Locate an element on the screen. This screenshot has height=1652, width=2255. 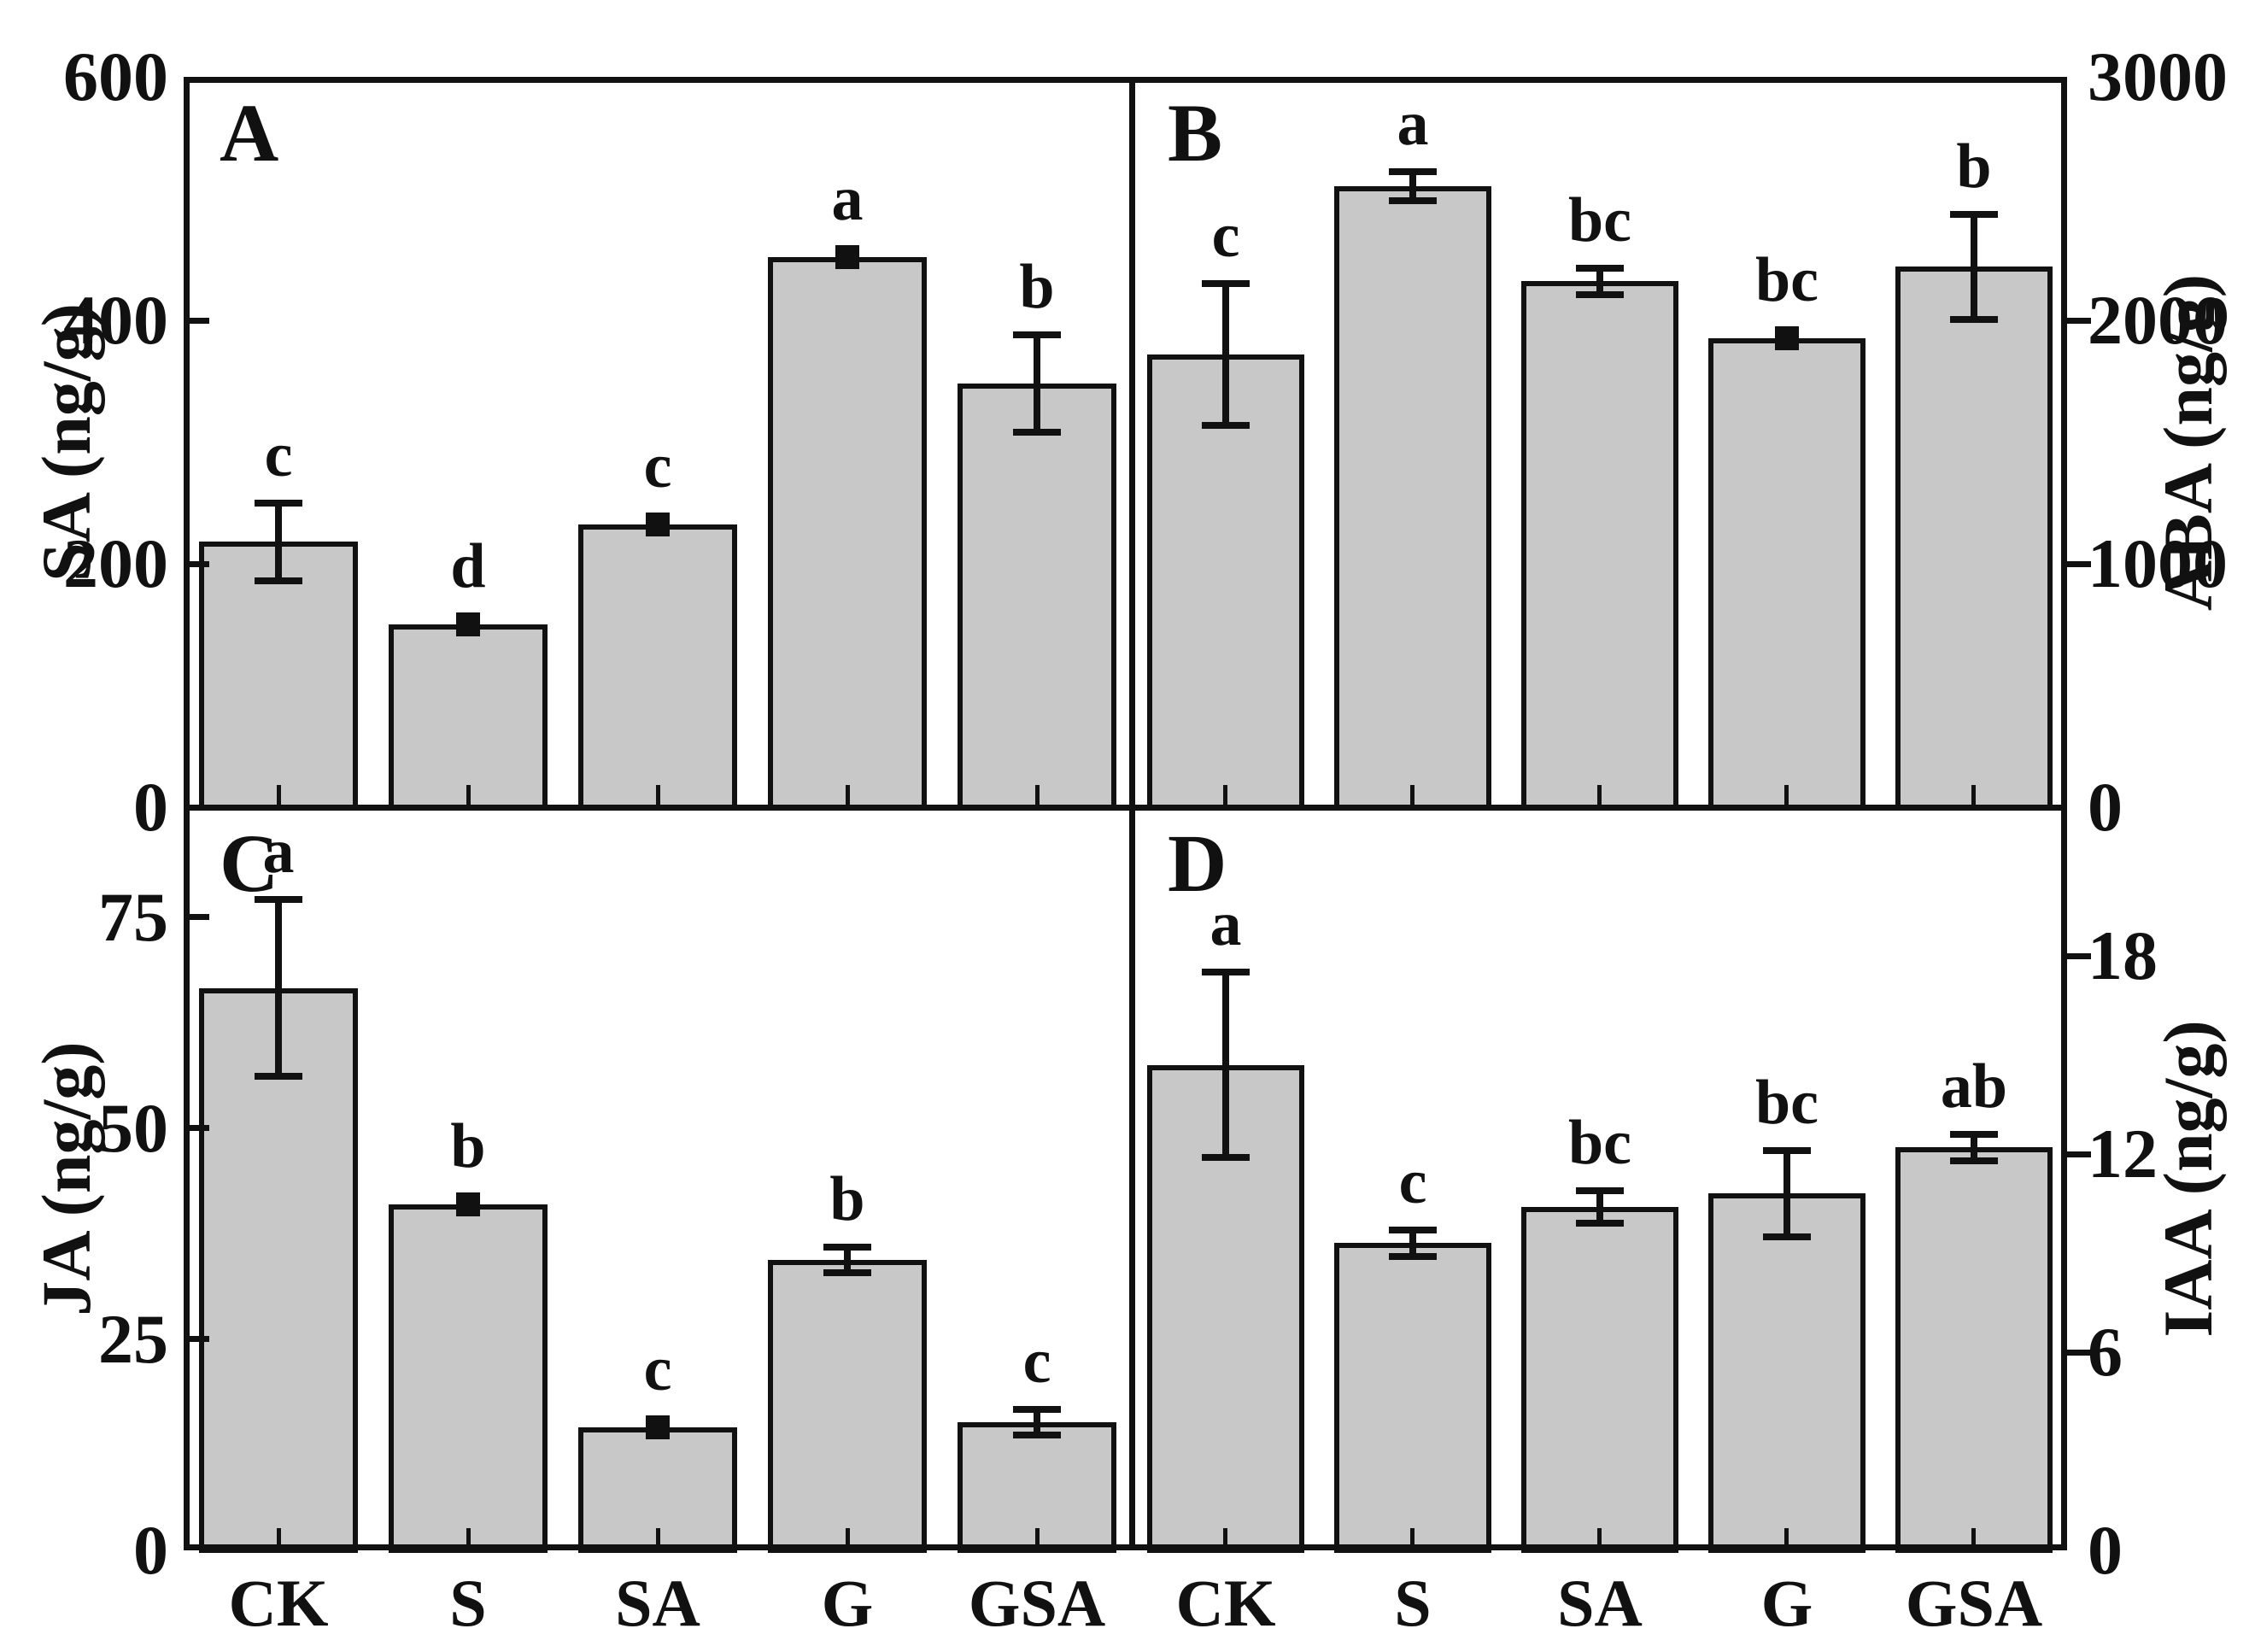
error-line-C-CK is located at coordinates (278, 988).